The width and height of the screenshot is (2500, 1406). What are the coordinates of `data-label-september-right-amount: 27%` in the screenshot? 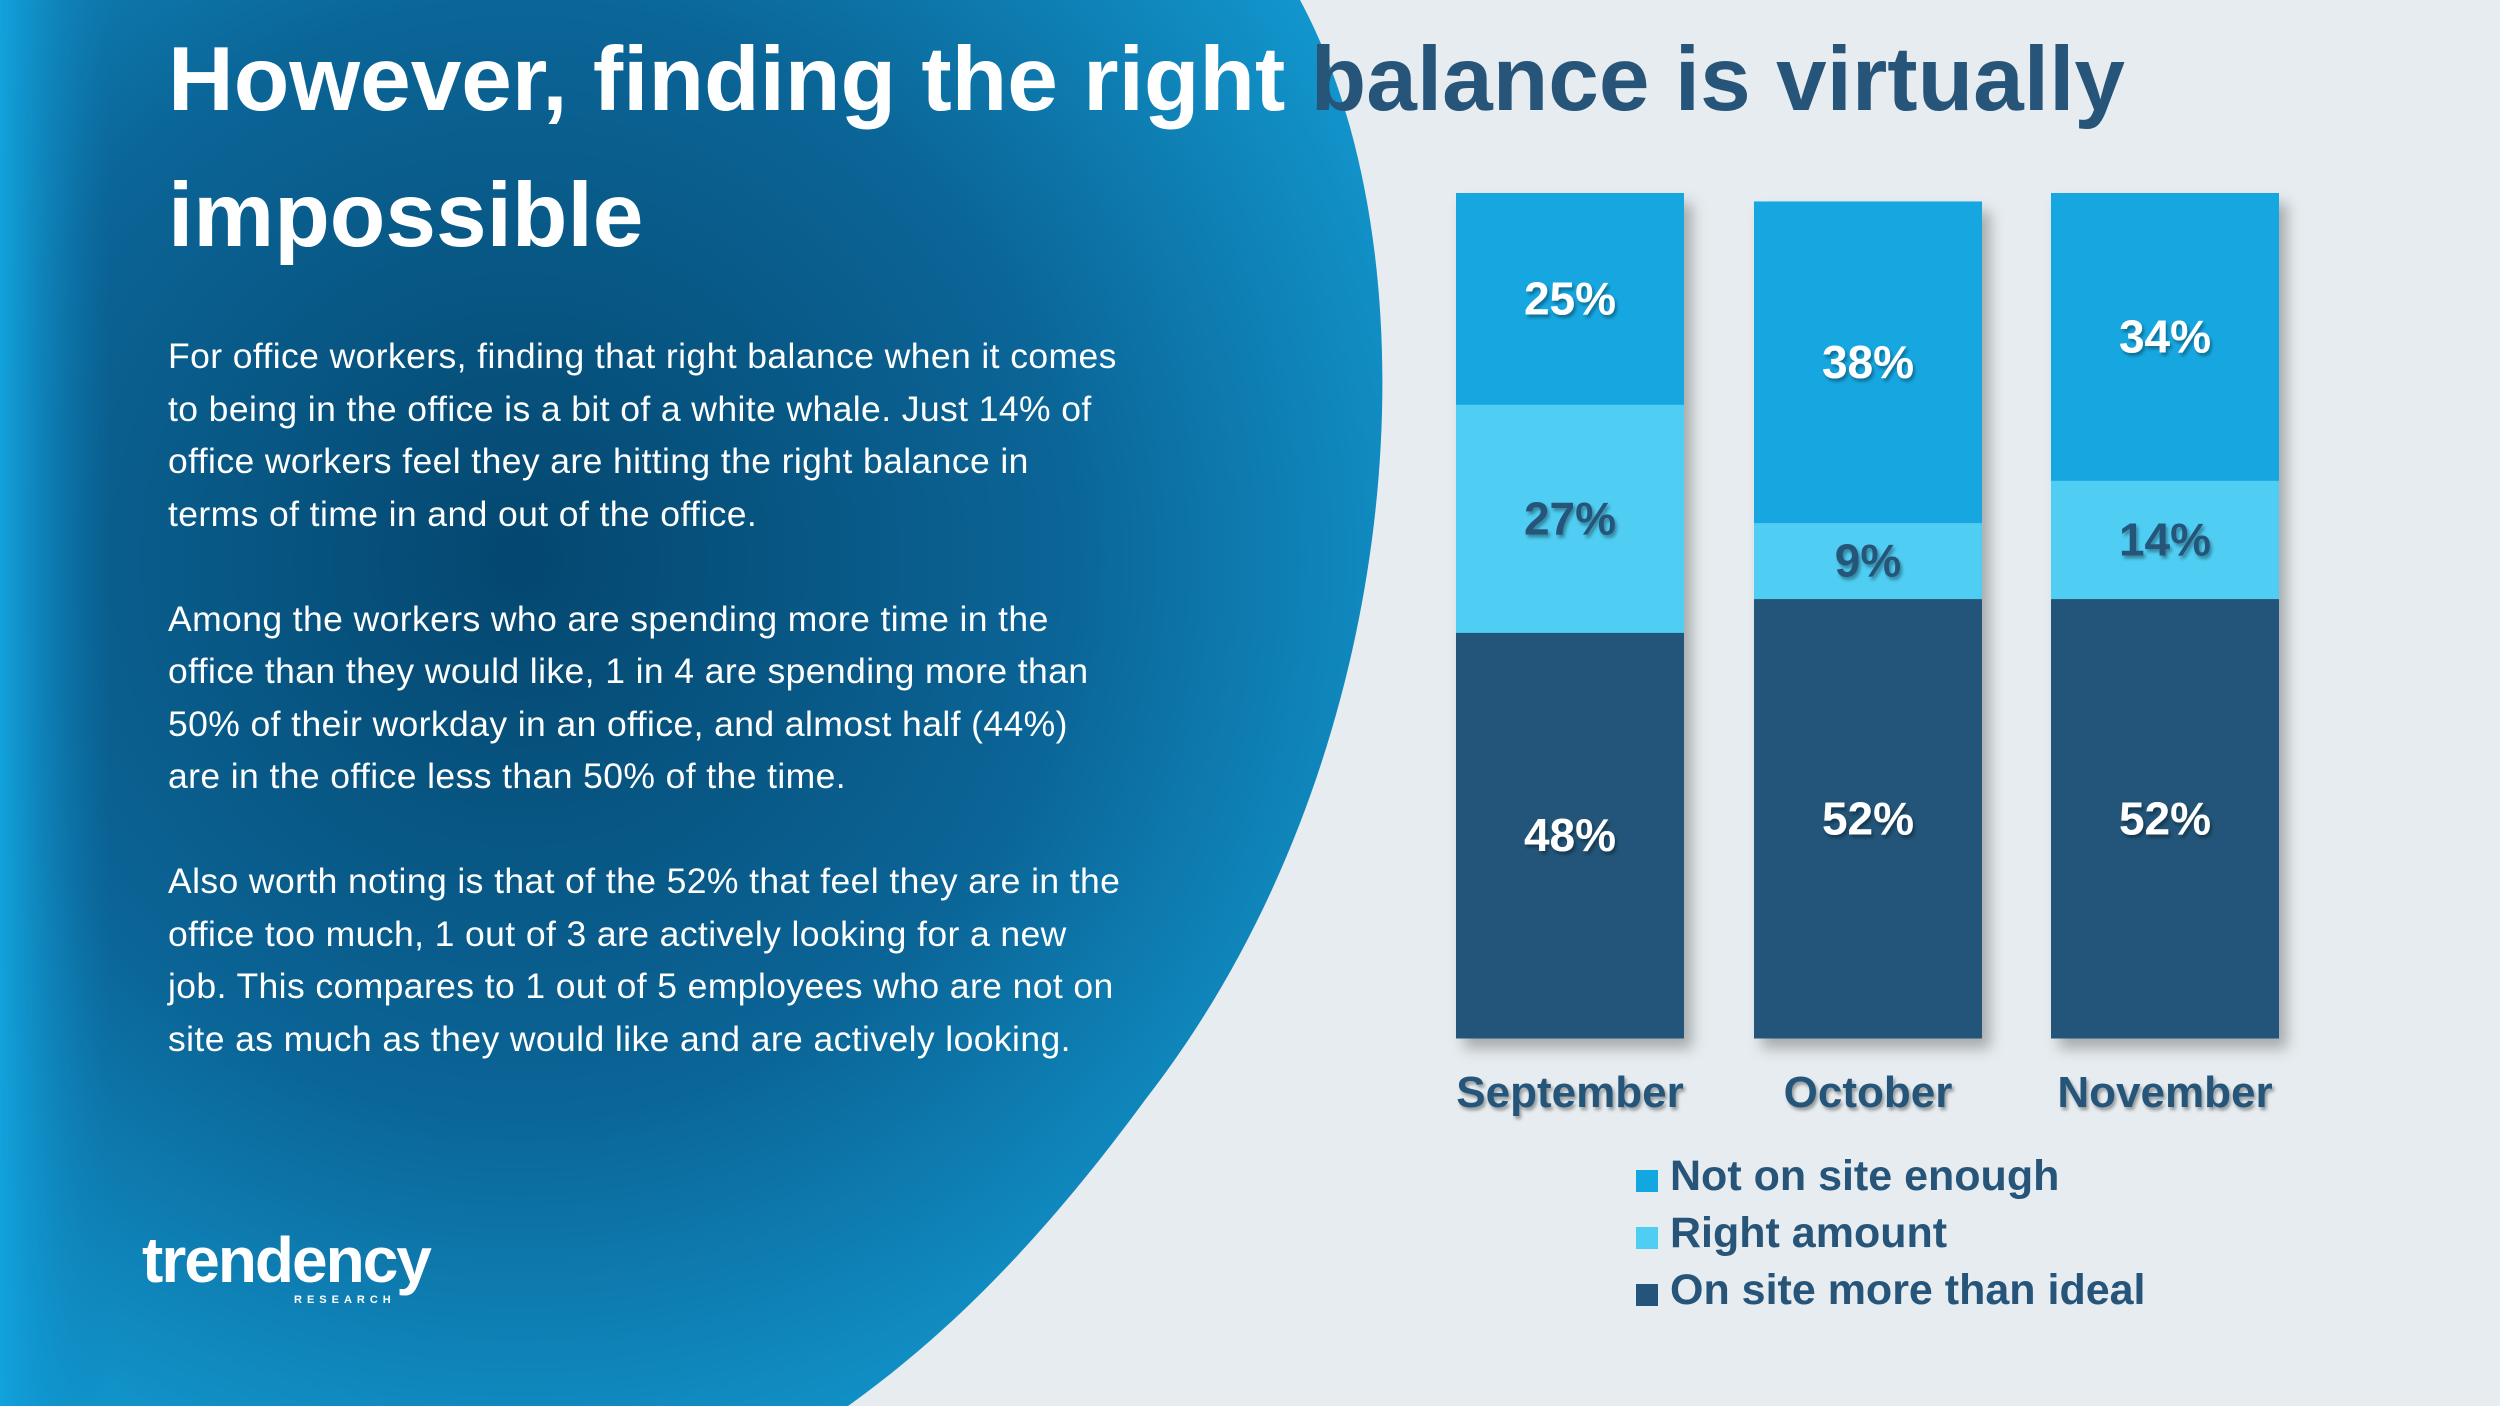 It's located at (1570, 518).